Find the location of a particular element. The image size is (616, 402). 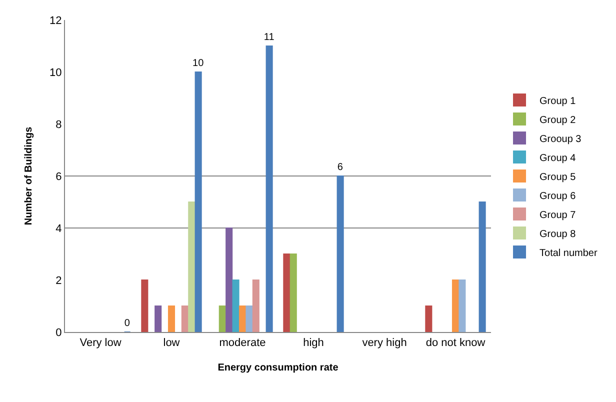

legend-label: Group 8 is located at coordinates (558, 234).